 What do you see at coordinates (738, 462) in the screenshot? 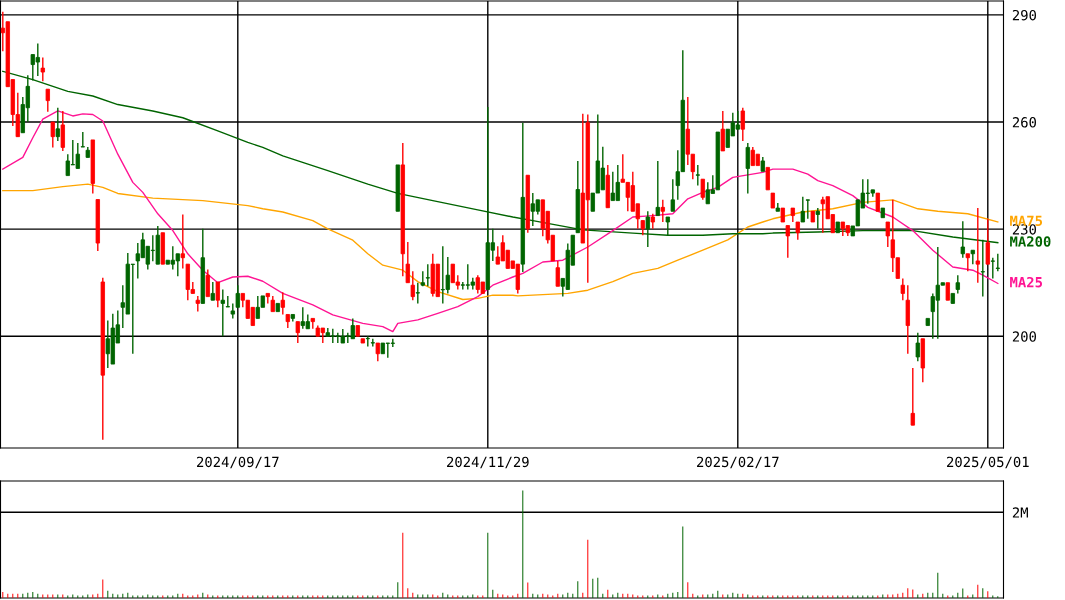
I see `x-tick-label: 2025/02/17` at bounding box center [738, 462].